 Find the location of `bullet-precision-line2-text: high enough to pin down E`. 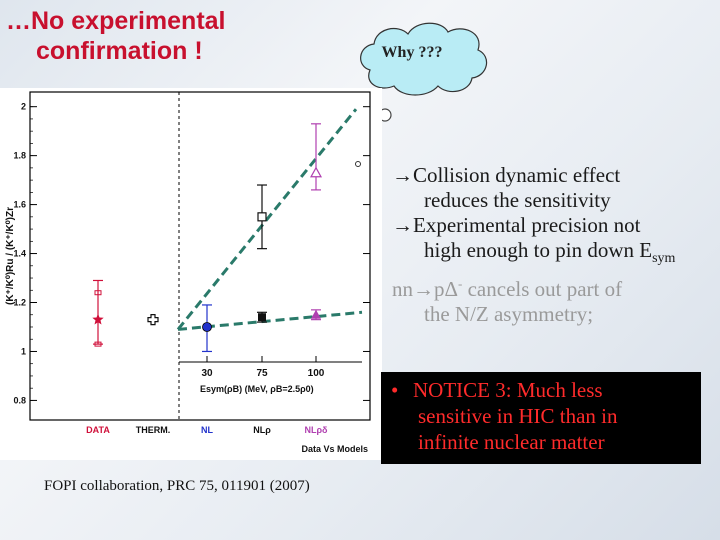

bullet-precision-line2-text: high enough to pin down E is located at coordinates (538, 250).